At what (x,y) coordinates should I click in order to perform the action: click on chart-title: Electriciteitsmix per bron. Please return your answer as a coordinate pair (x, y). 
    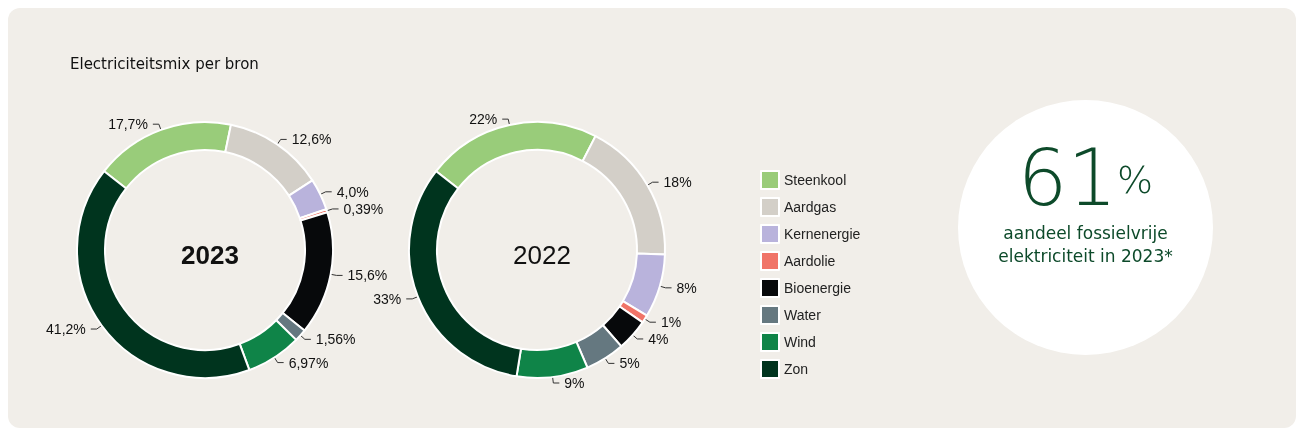
    Looking at the image, I should click on (164, 64).